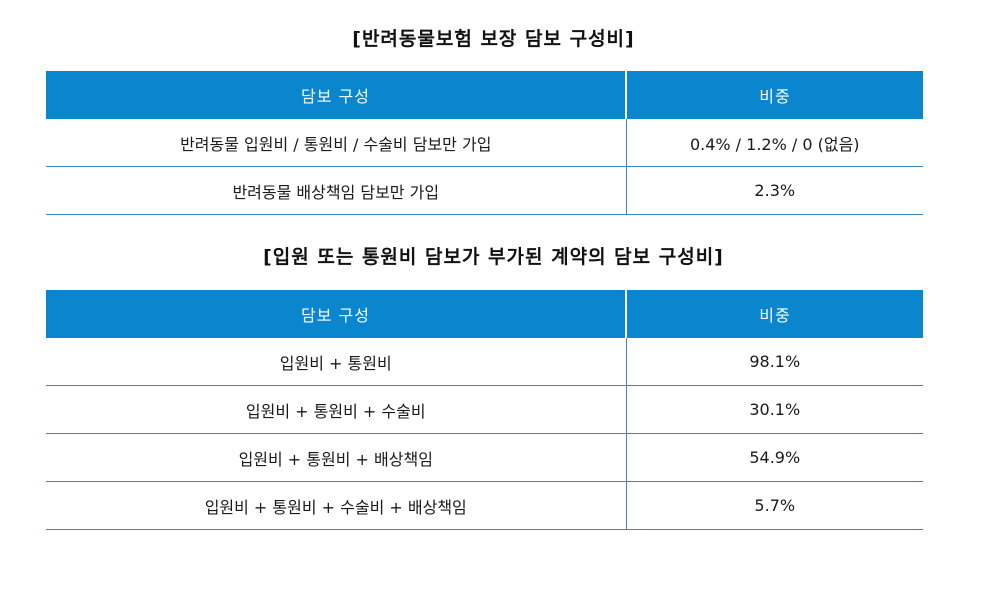 The image size is (987, 608). I want to click on table-row: 입원비 + 통원비 + 수술비 + 배상책임 5.7%, so click(484, 505).